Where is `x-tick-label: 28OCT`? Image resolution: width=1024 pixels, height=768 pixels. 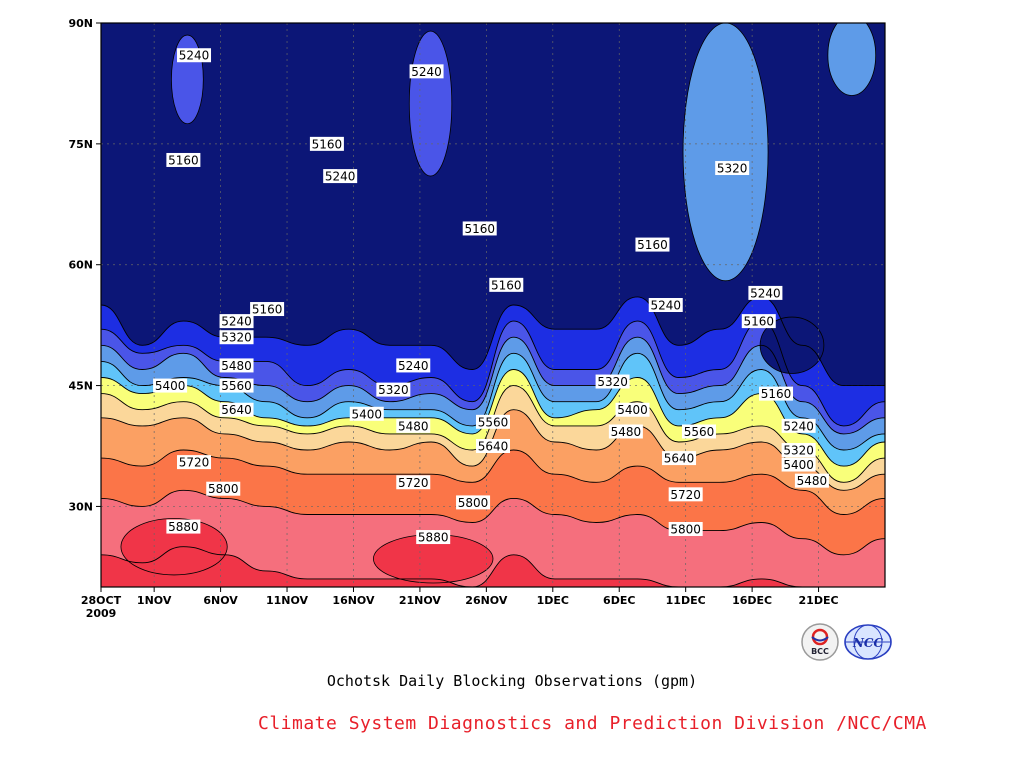
x-tick-label: 28OCT is located at coordinates (101, 600).